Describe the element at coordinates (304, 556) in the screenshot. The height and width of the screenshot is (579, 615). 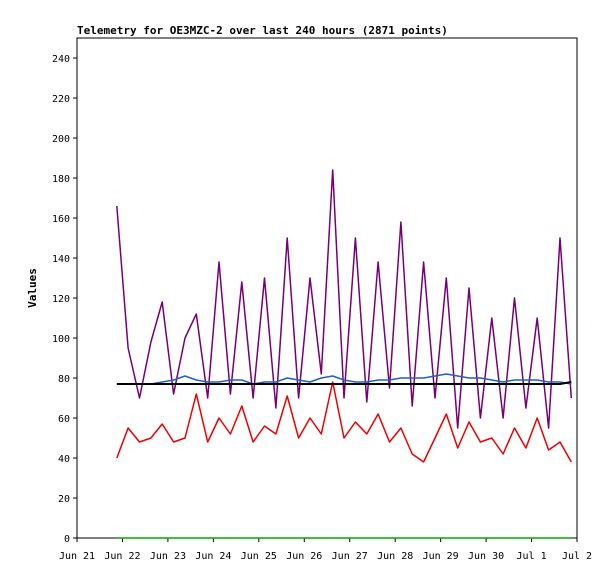
I see `x-tick-label: Jun 26` at that location.